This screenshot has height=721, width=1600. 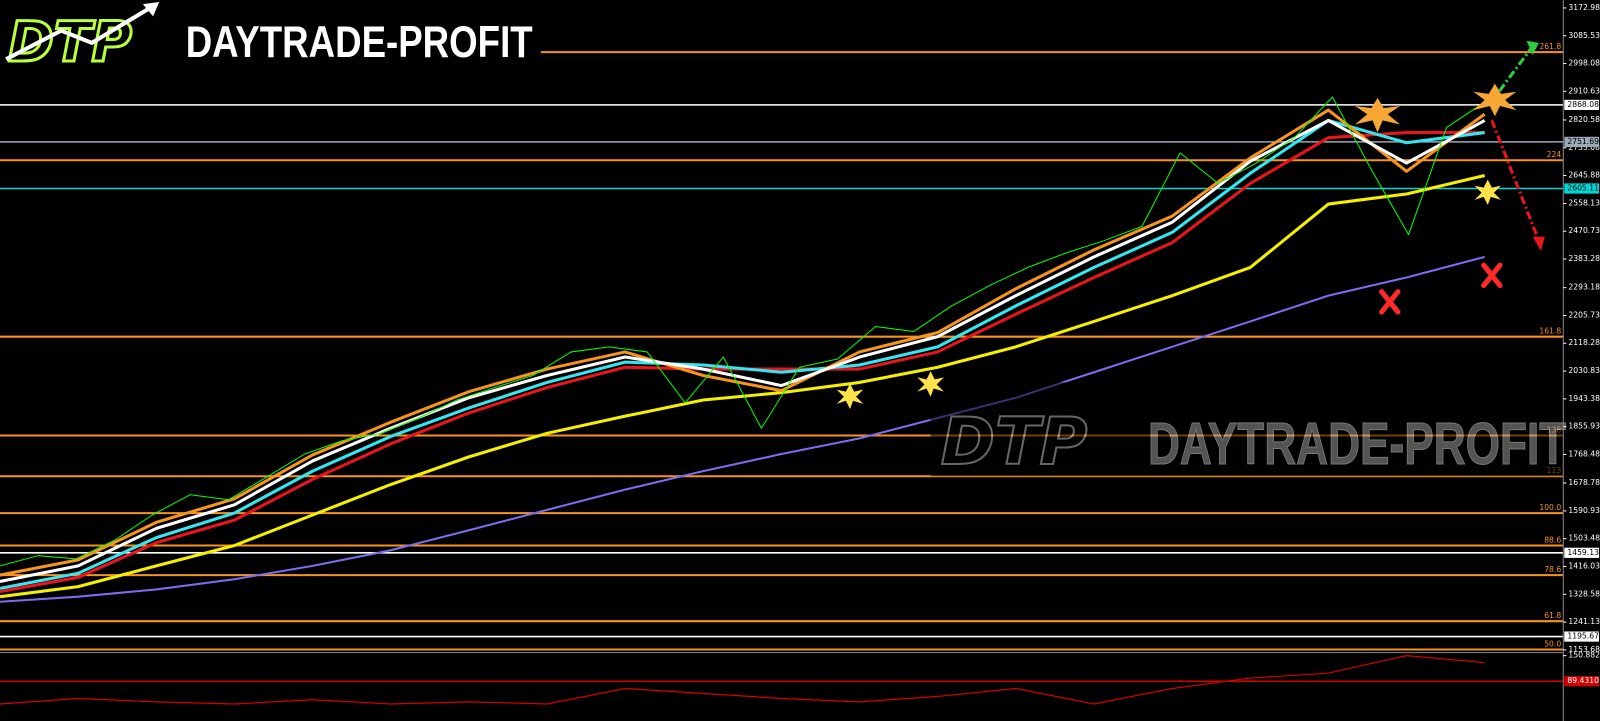 I want to click on y-tick-label: 1943.38, so click(x=1584, y=398).